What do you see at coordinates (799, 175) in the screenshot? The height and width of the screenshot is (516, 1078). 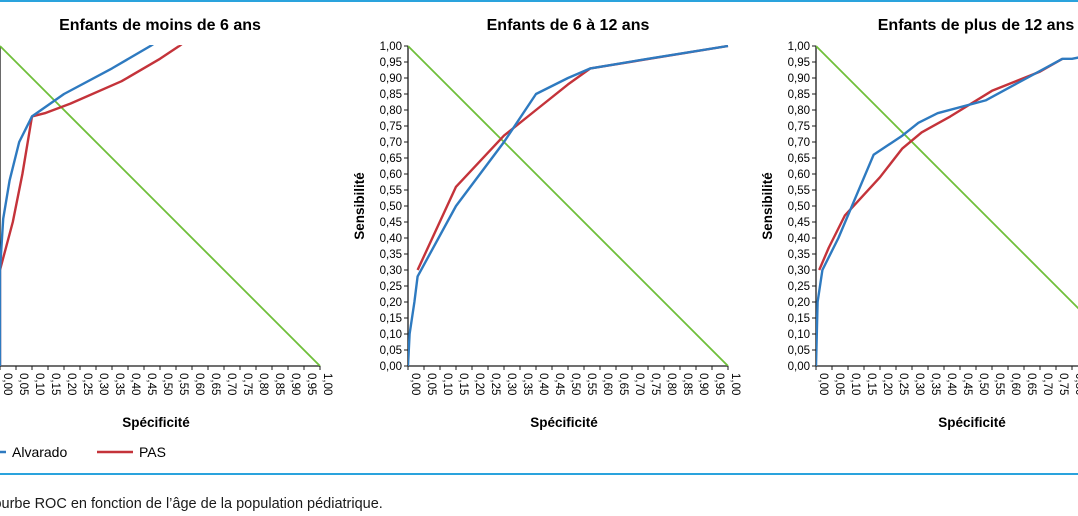 I see `y-tick-label: 0,60` at bounding box center [799, 175].